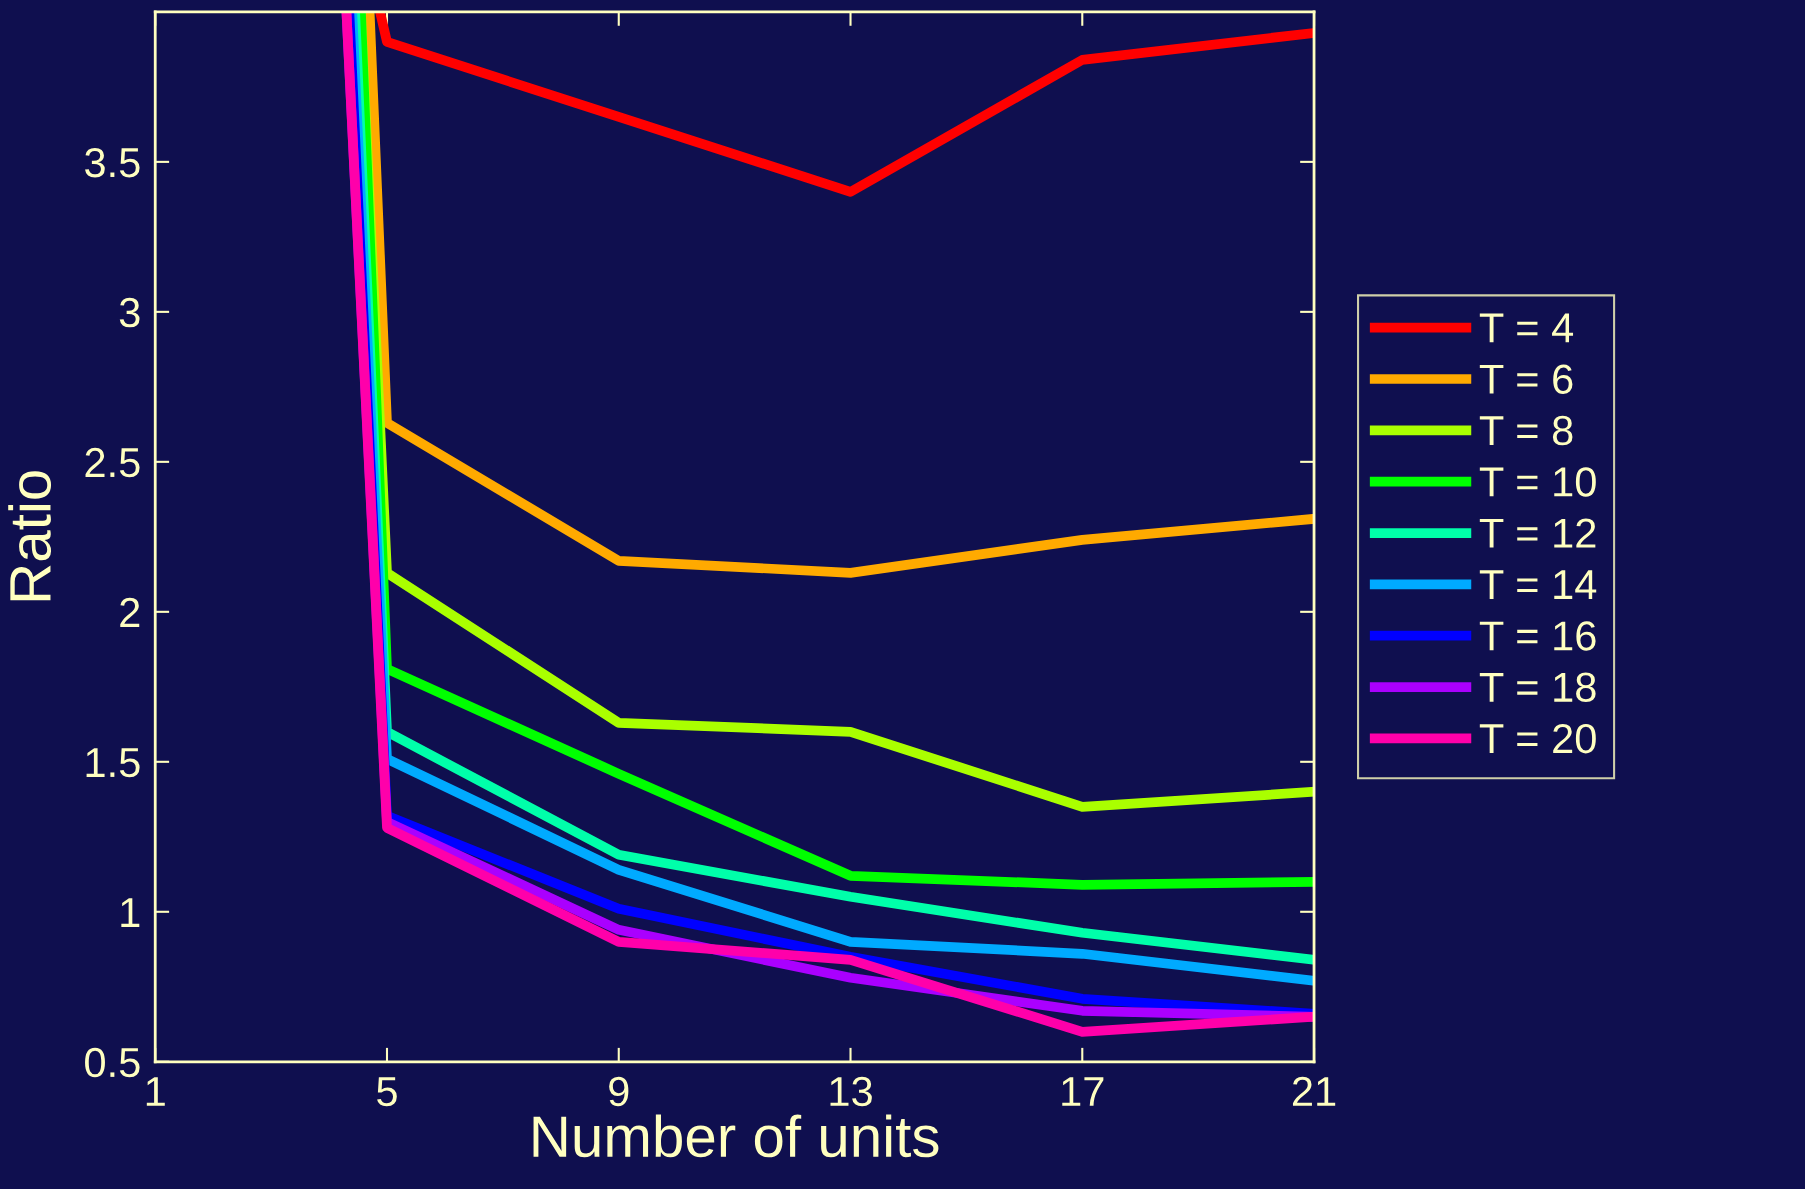  Describe the element at coordinates (1314, 1091) in the screenshot. I see `x-tick-label: 21` at that location.